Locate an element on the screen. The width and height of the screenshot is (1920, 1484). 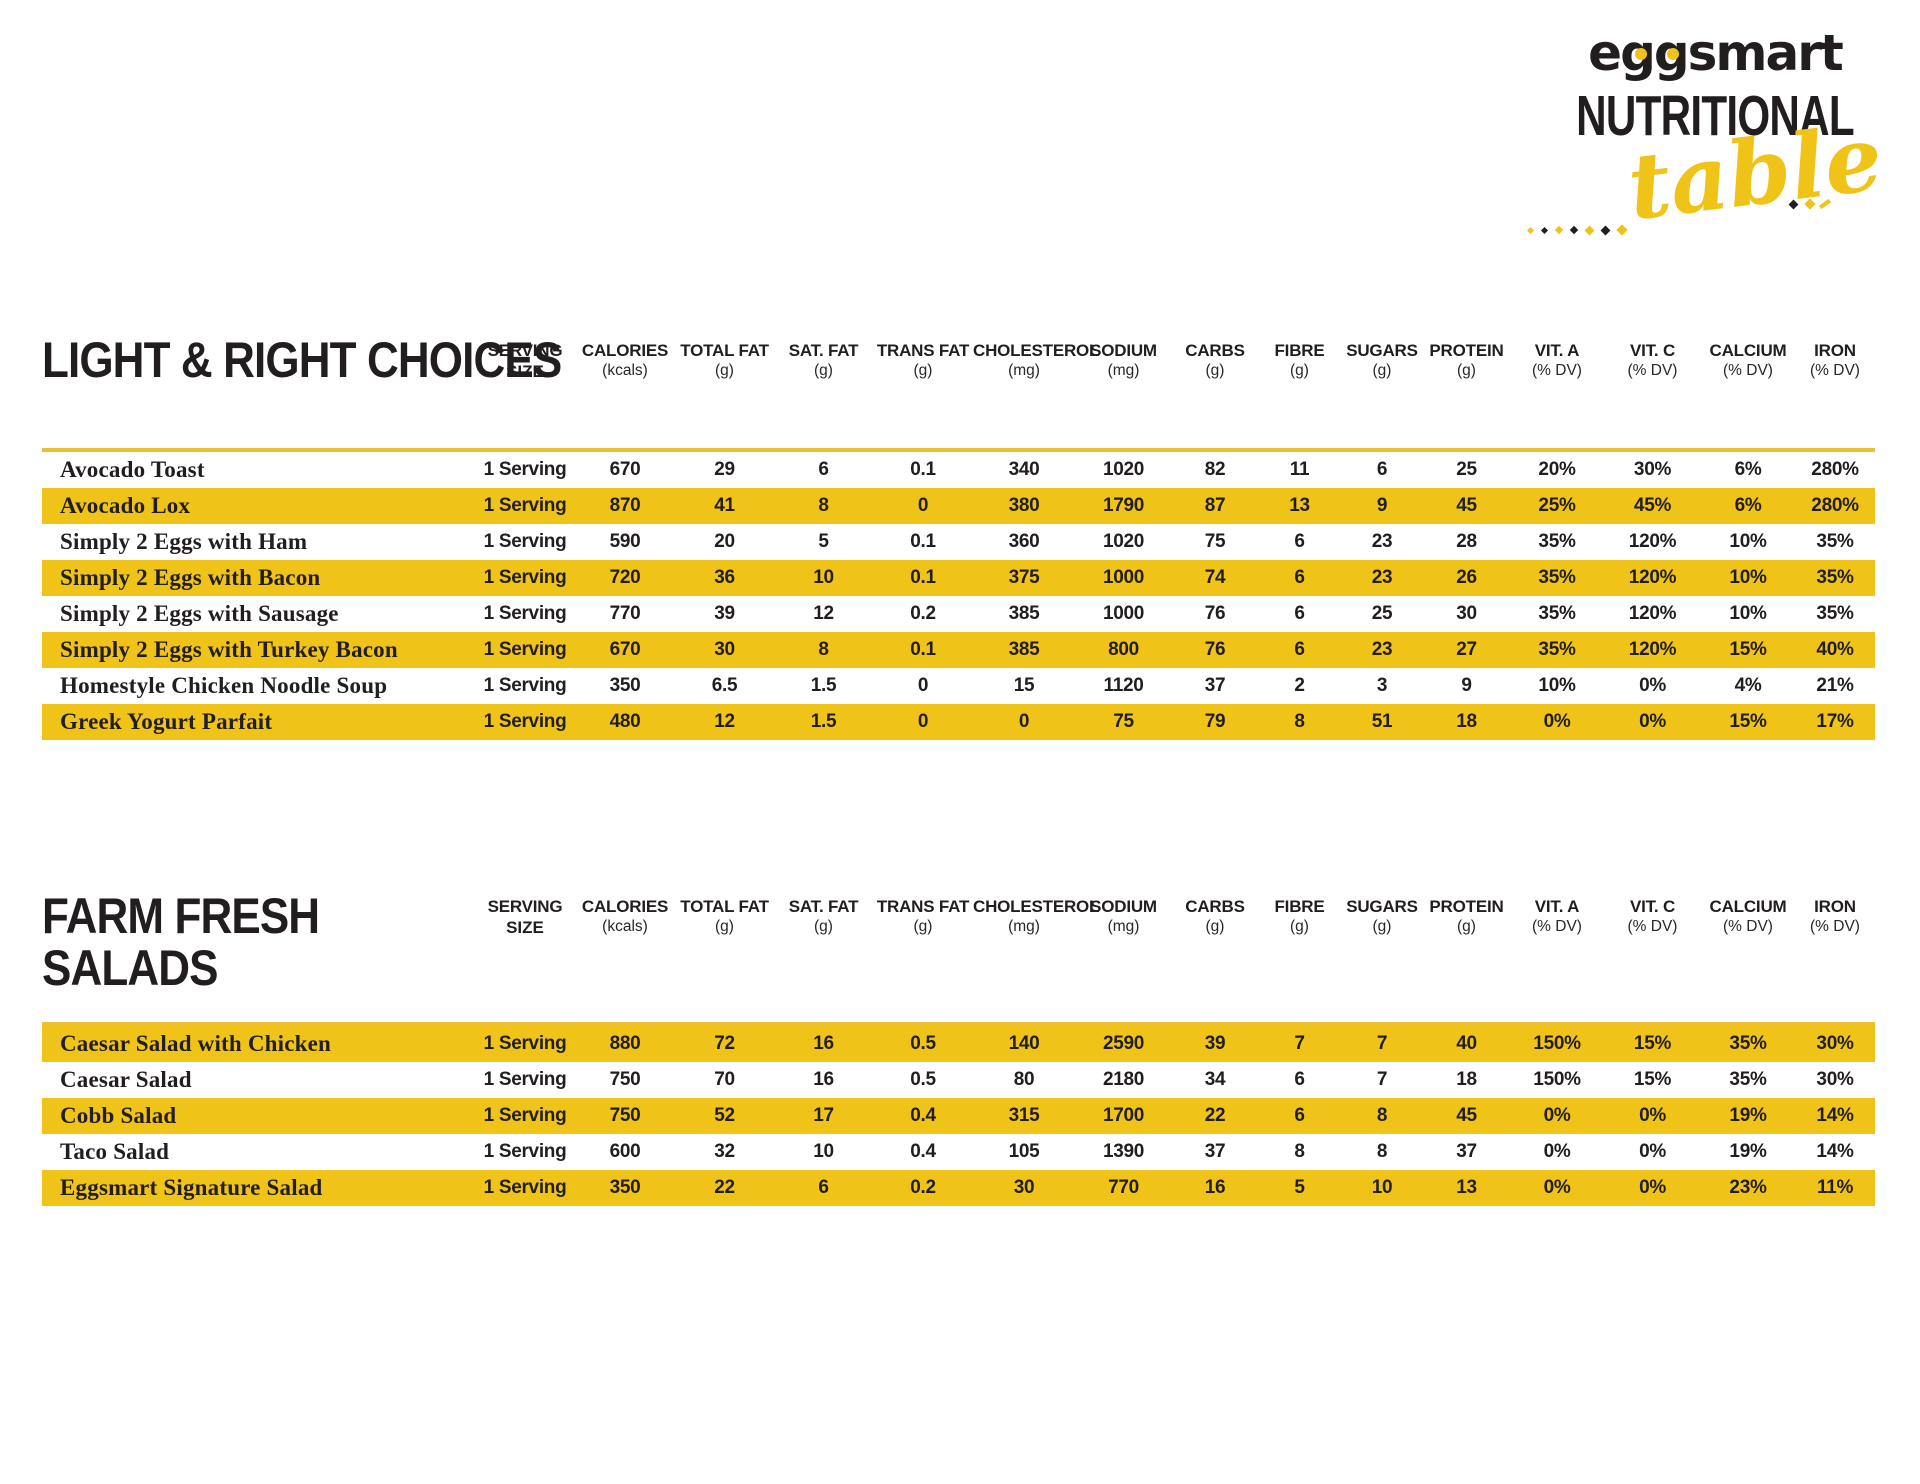
nutrient-value-cell: 17 is located at coordinates (823, 1115).